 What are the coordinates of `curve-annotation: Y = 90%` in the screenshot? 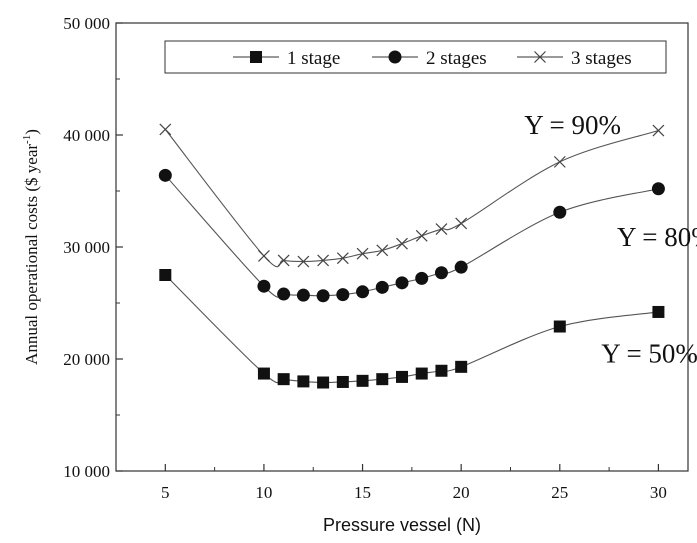 It's located at (572, 125).